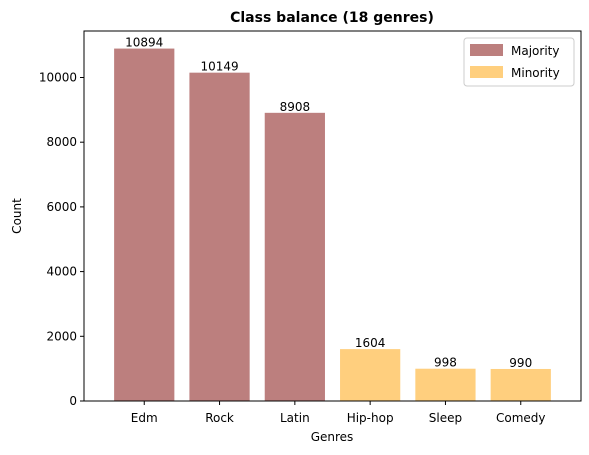 This screenshot has height=455, width=589. I want to click on bar-hip-hop, so click(370, 375).